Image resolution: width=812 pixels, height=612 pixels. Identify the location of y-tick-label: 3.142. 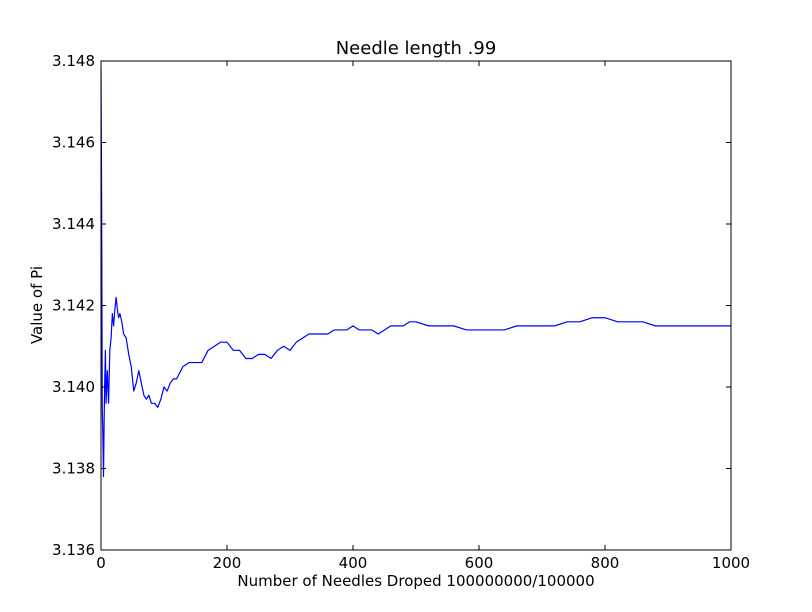
(73, 306).